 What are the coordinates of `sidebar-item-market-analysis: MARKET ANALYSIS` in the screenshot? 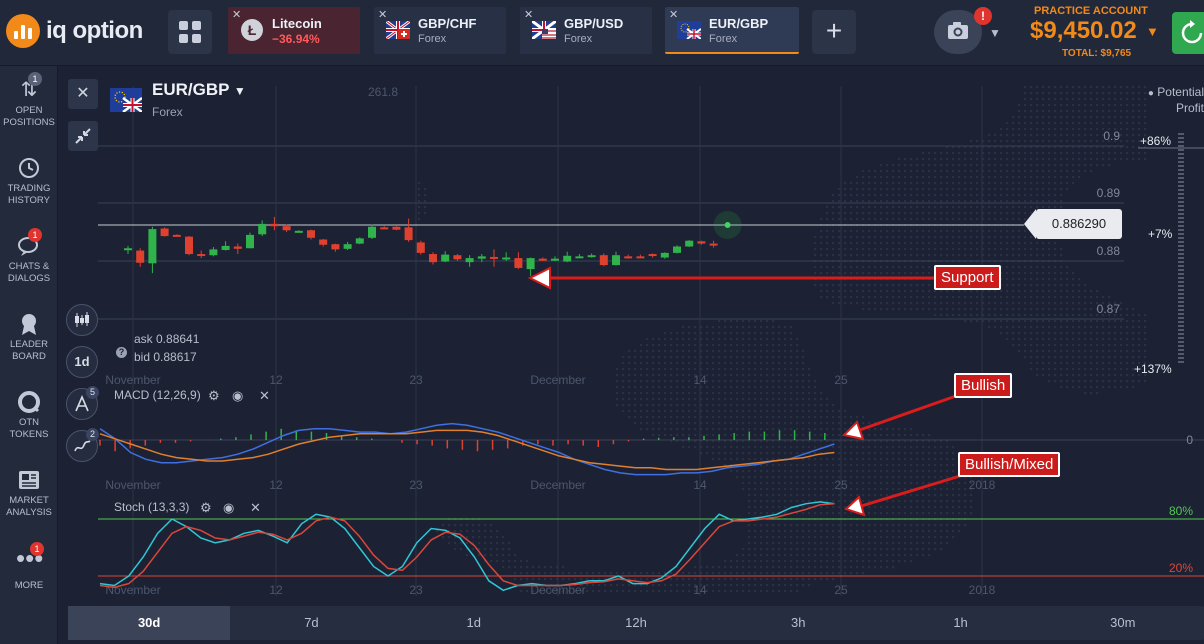 It's located at (29, 493).